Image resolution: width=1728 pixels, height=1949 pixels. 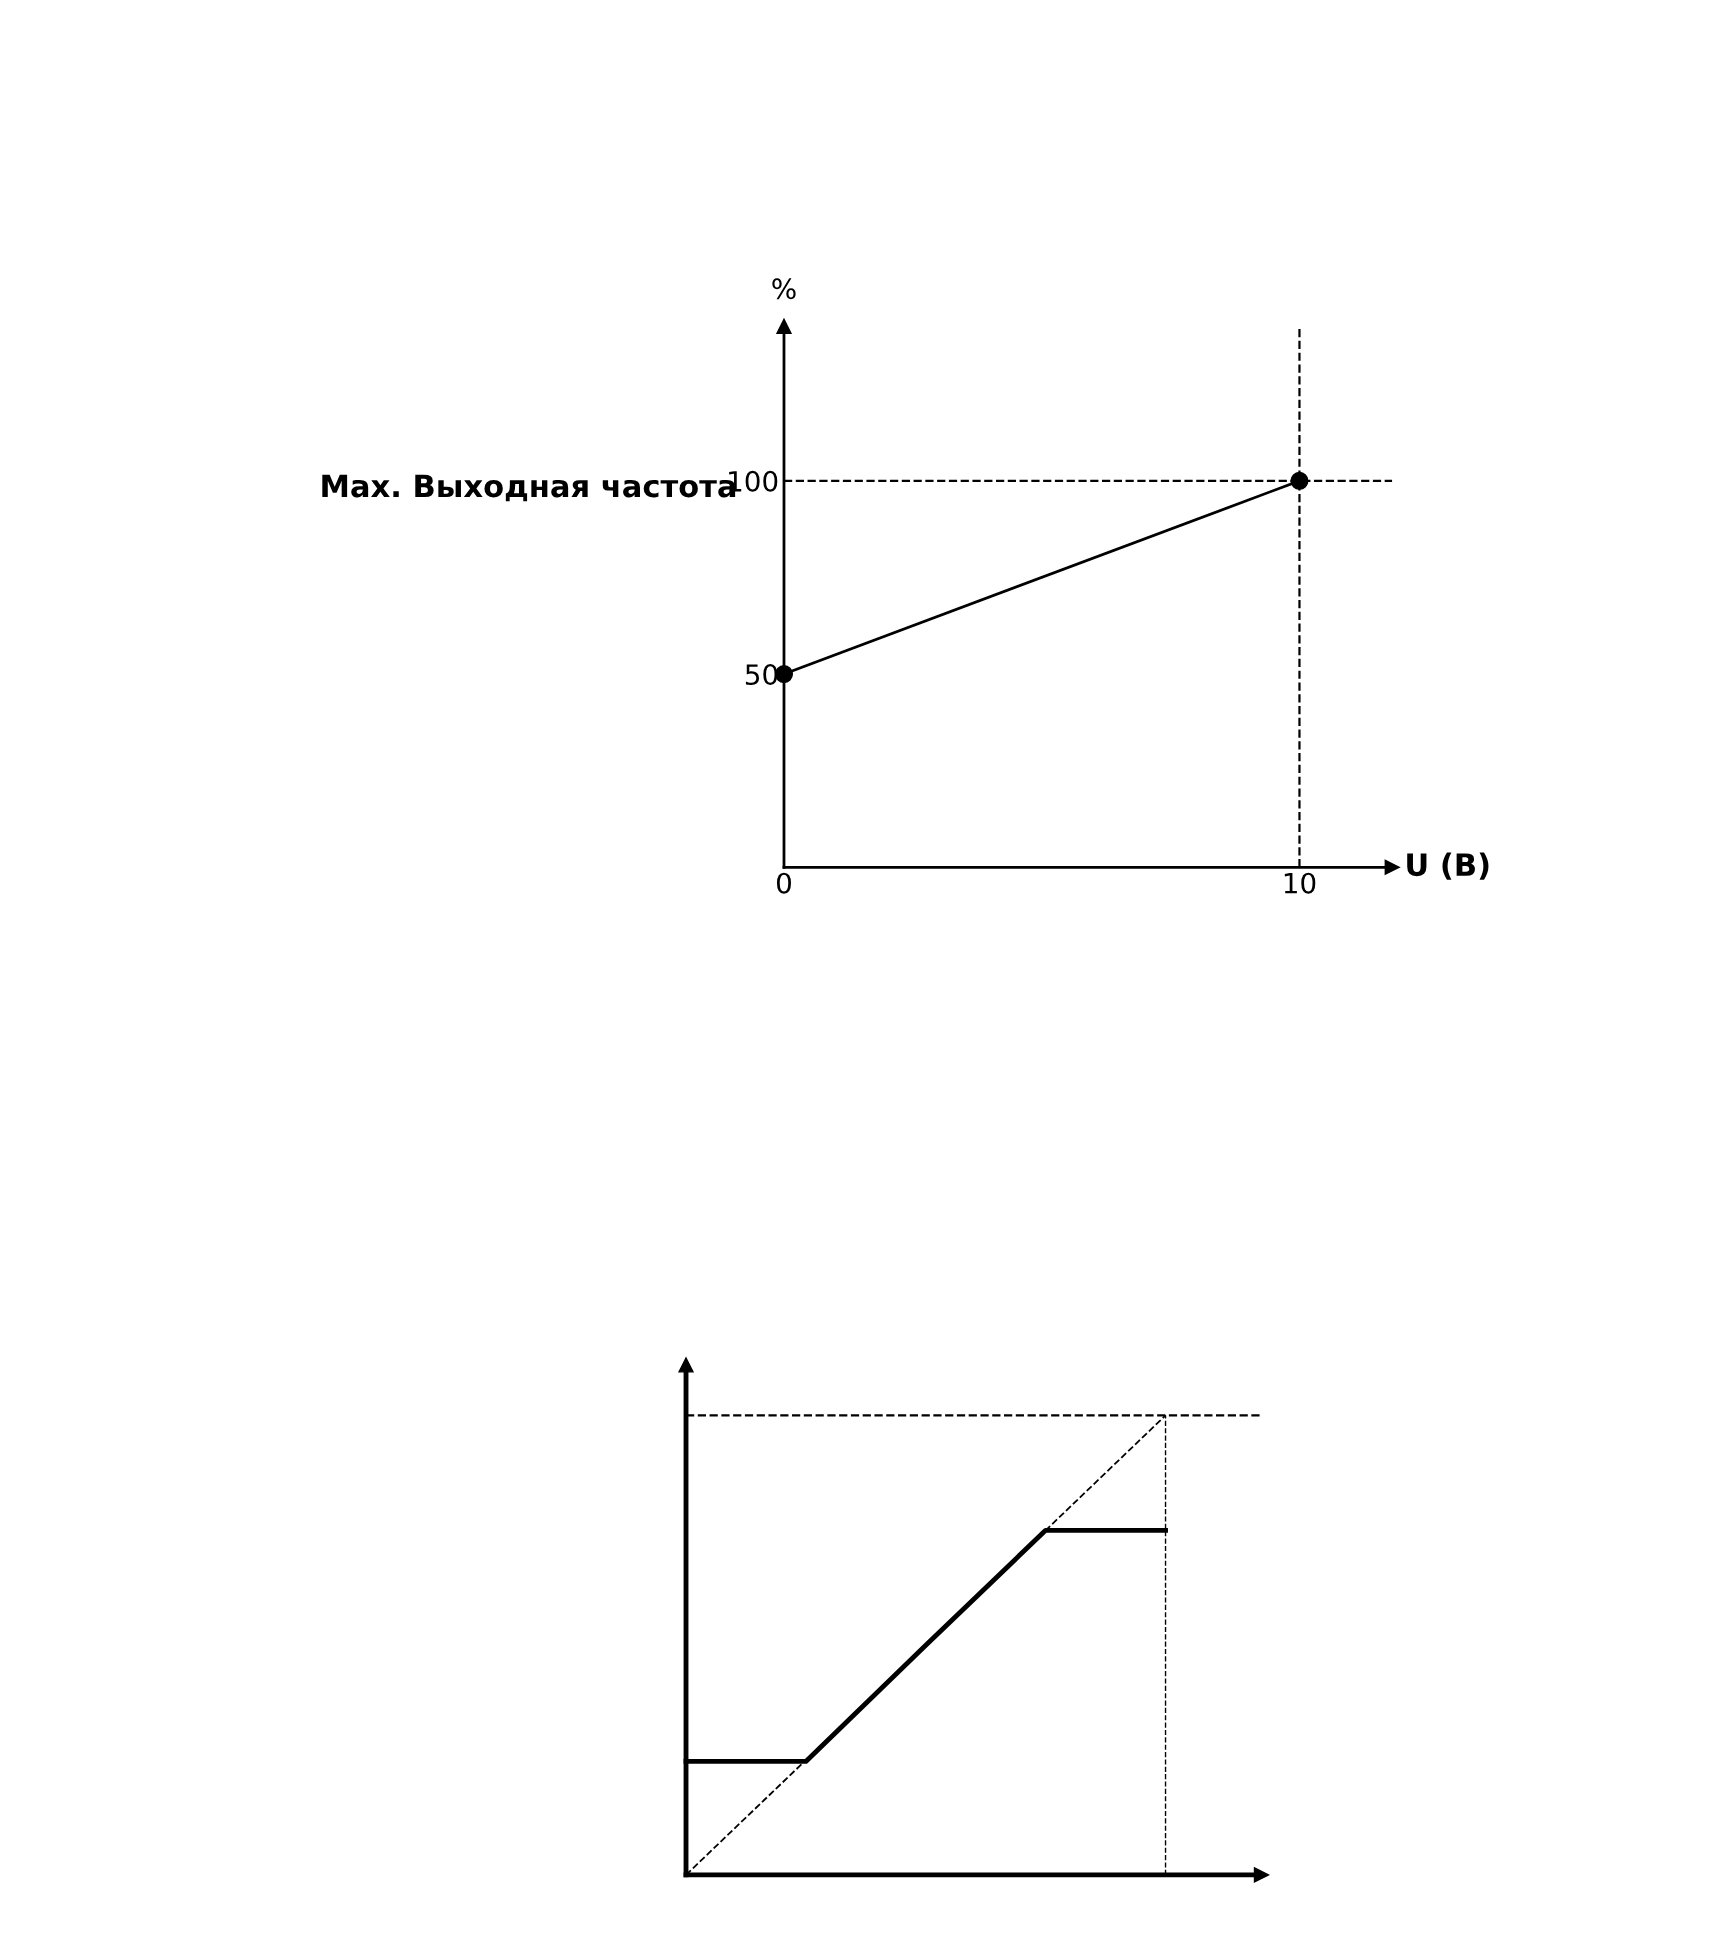 What do you see at coordinates (761, 675) in the screenshot?
I see `y-tick-label: 50` at bounding box center [761, 675].